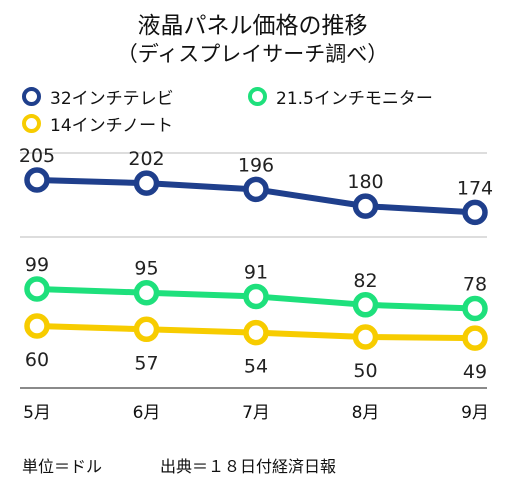  Describe the element at coordinates (256, 165) in the screenshot. I see `data-label: 196` at that location.